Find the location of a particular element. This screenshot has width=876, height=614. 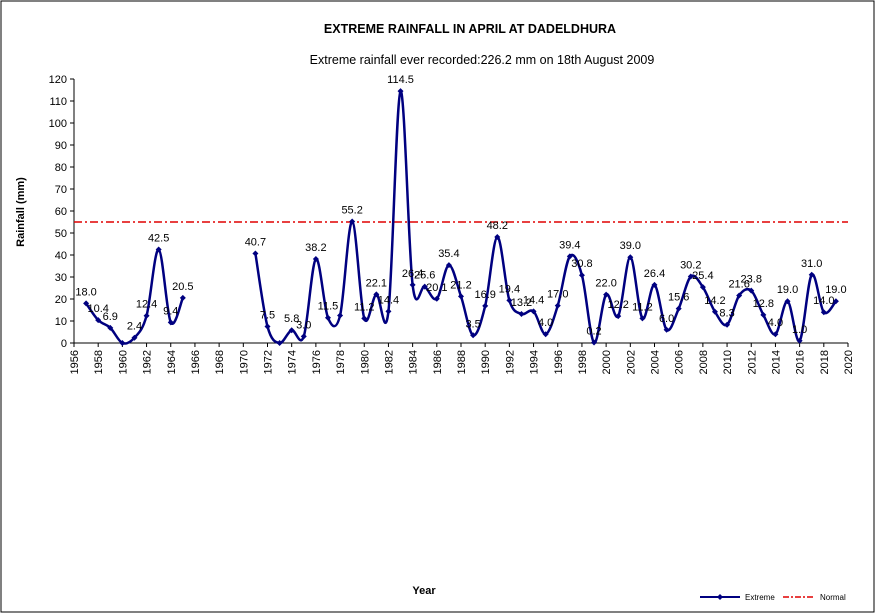

data-label: 19.0 is located at coordinates (787, 290).